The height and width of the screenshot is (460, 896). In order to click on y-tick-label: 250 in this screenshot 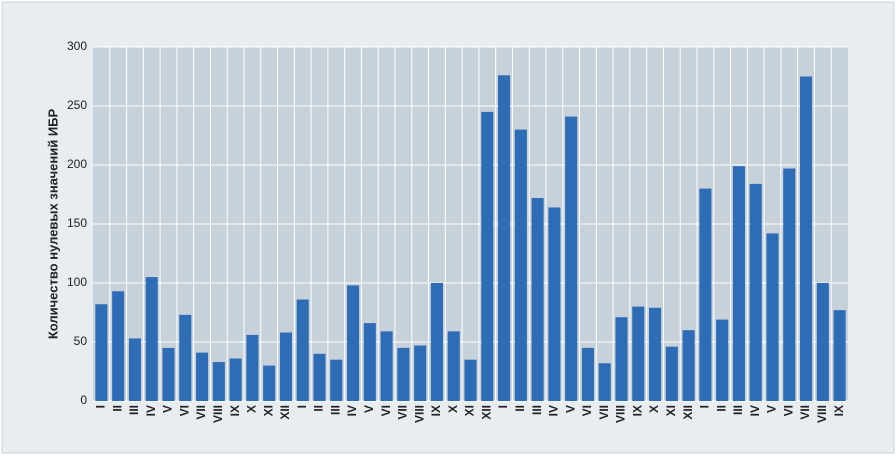, I will do `click(77, 105)`.